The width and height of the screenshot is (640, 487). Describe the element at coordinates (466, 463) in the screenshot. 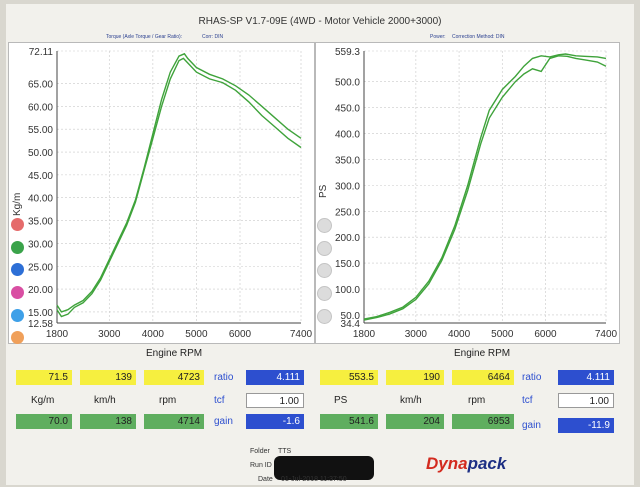

I see `dynapack-logo: Dynapack` at that location.